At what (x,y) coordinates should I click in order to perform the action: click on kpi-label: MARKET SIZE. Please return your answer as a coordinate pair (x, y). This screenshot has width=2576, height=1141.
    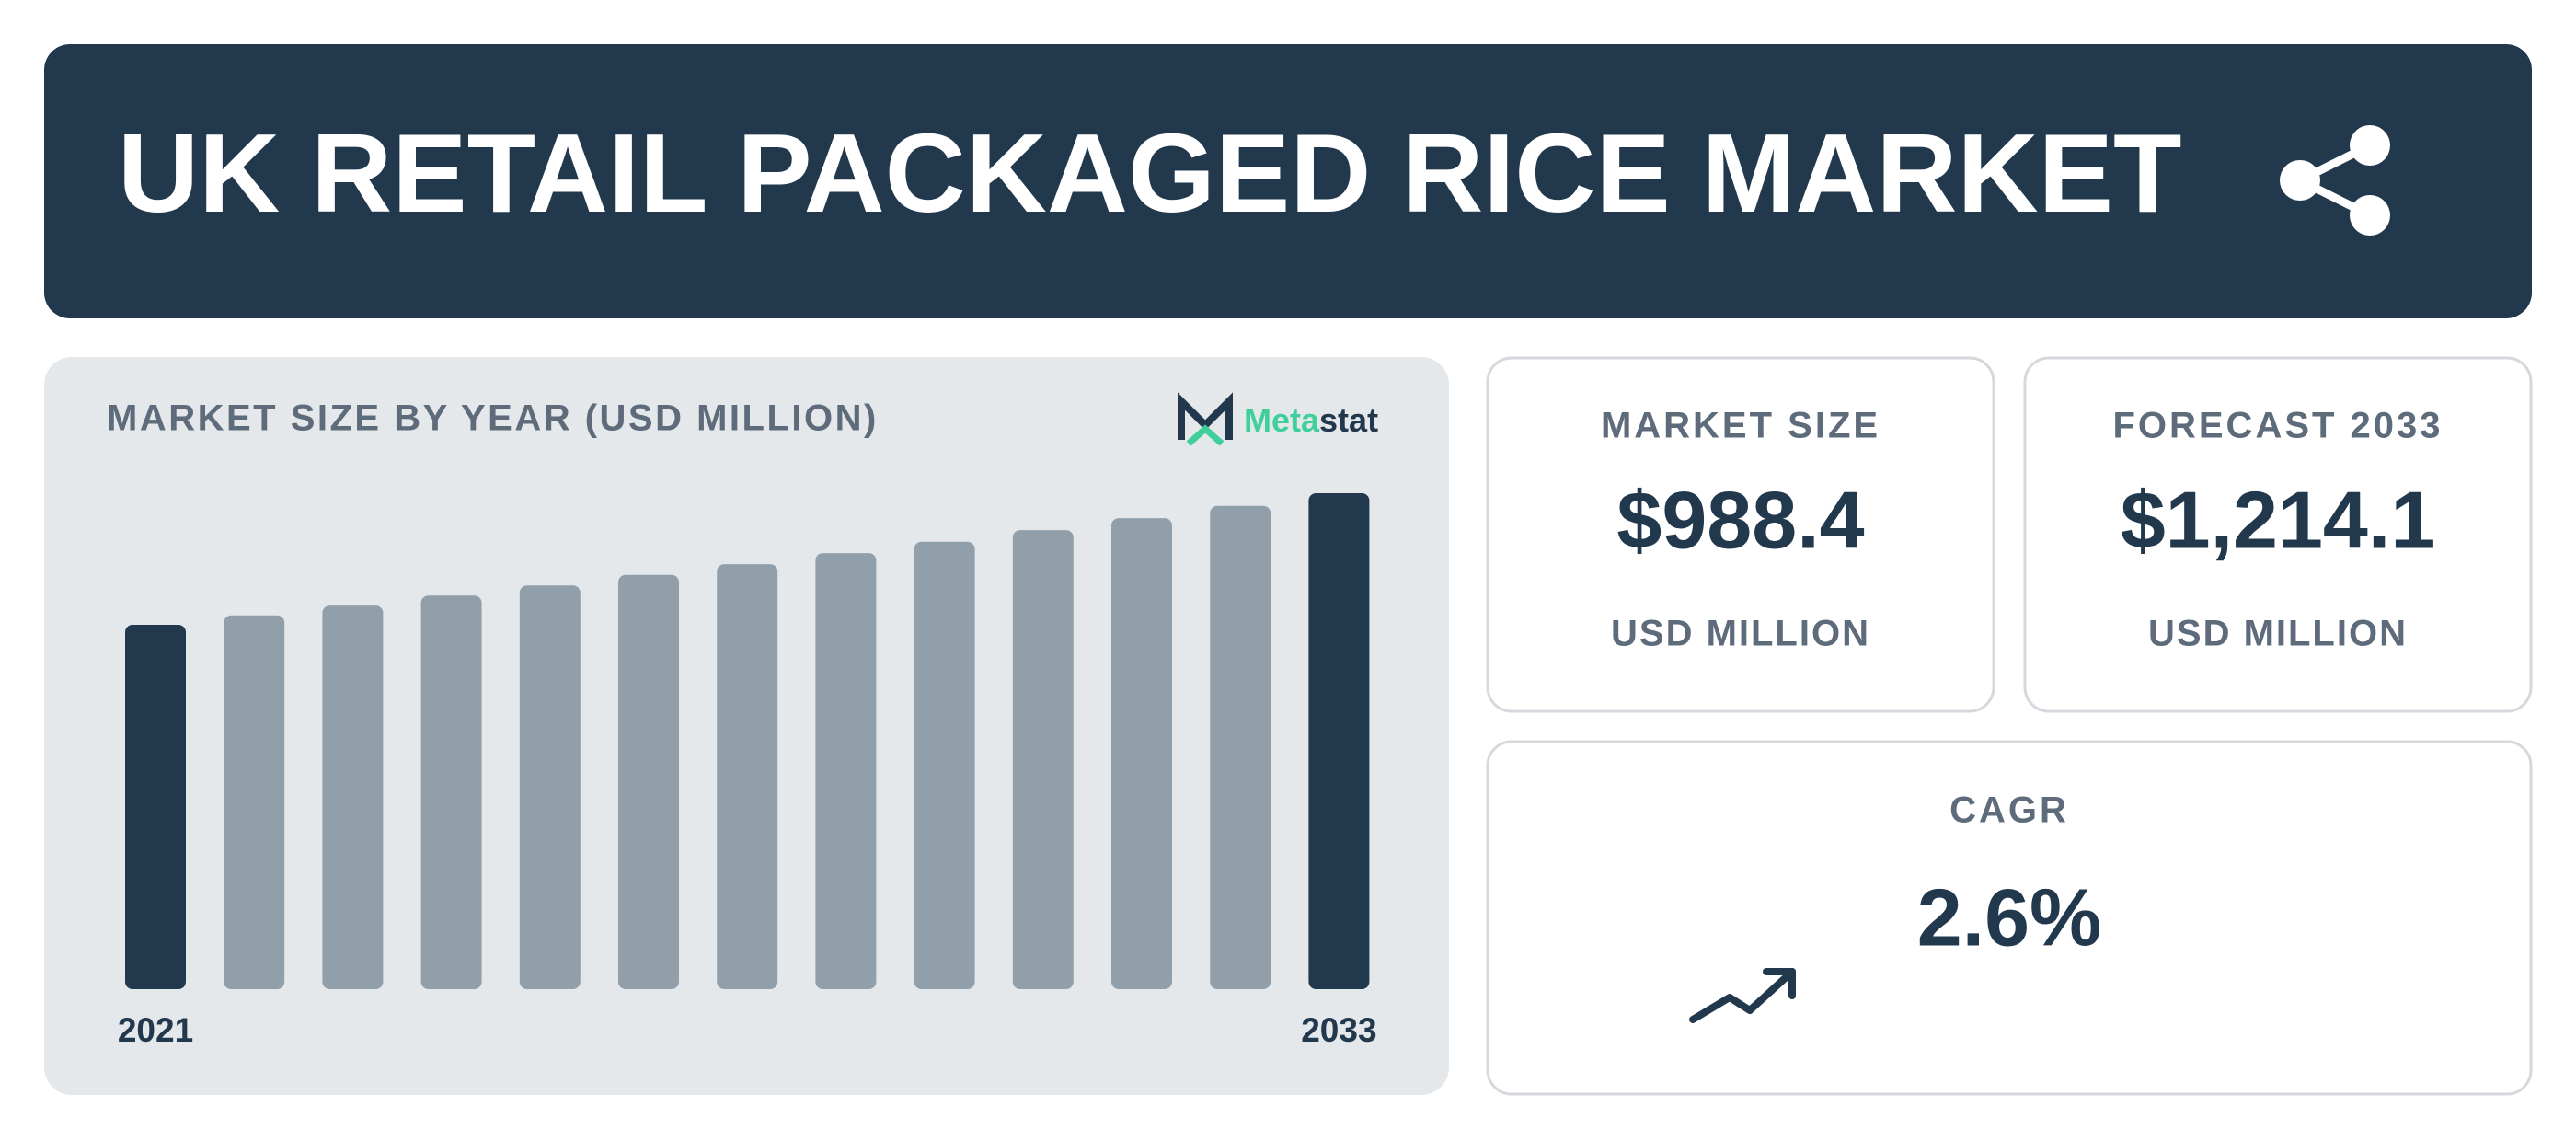
    Looking at the image, I should click on (1740, 426).